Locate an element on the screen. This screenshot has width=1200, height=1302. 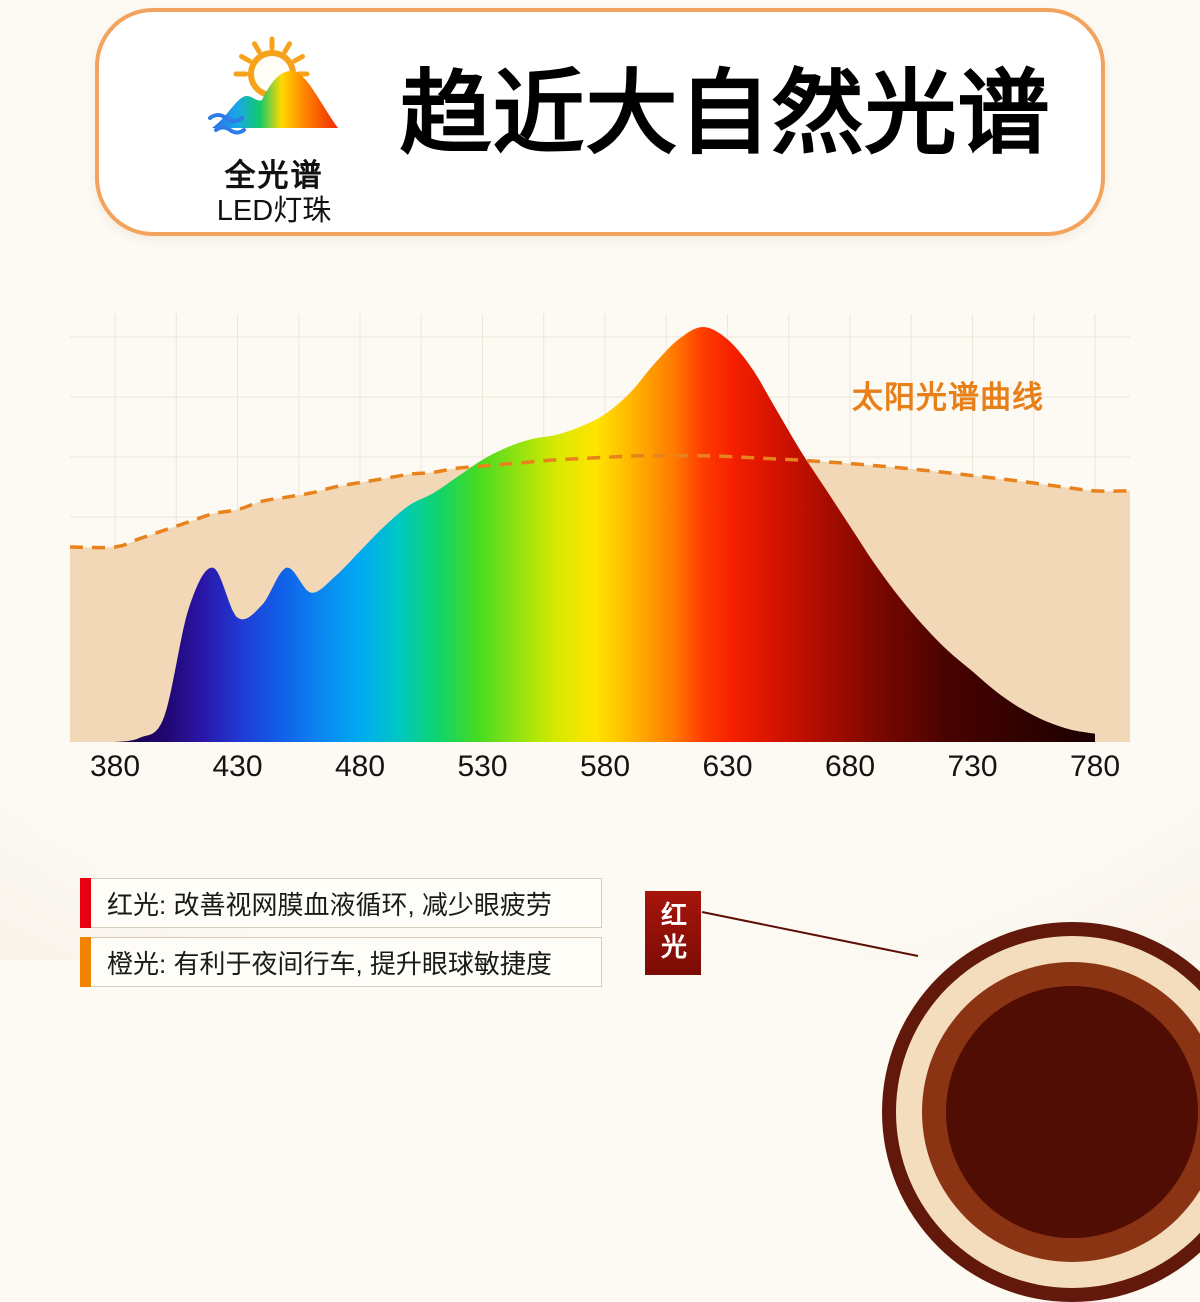
benefit-card-orange: 橙光: 有利于夜间行车, 提升眼球敏捷度 is located at coordinates (341, 962).